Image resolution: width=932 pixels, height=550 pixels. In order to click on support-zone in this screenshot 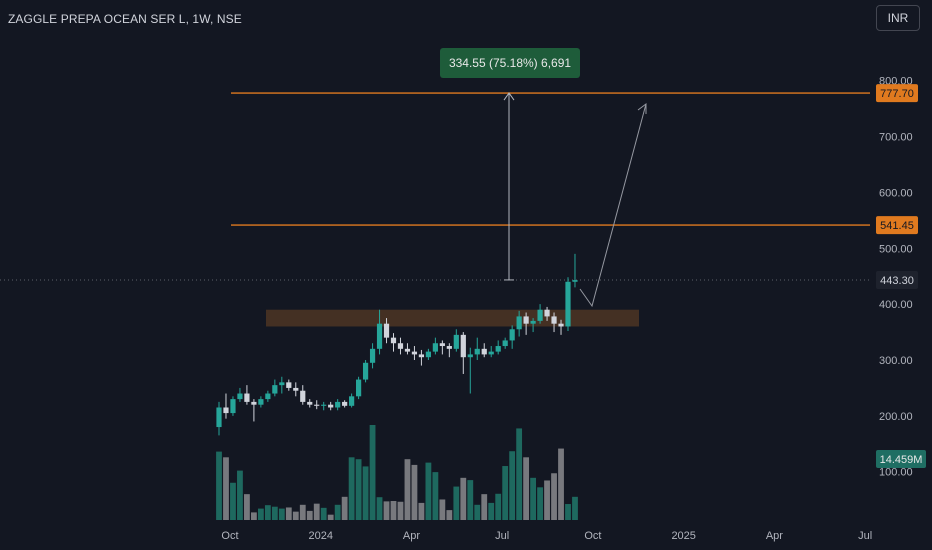, I will do `click(452, 318)`.